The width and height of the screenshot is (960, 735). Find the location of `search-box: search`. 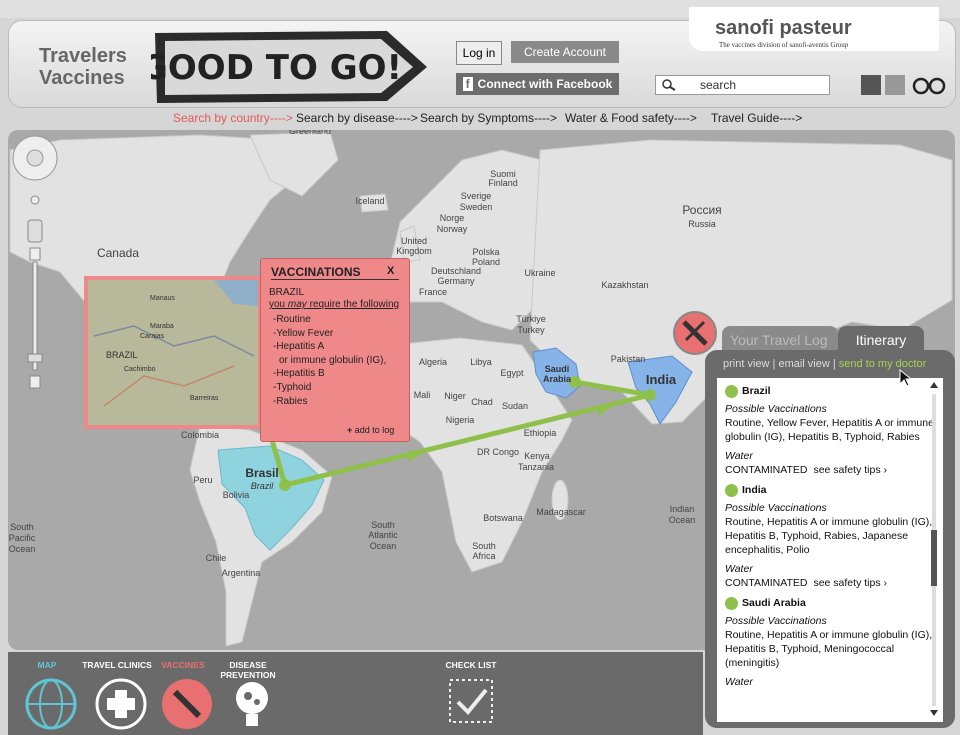

search-box: search is located at coordinates (742, 85).